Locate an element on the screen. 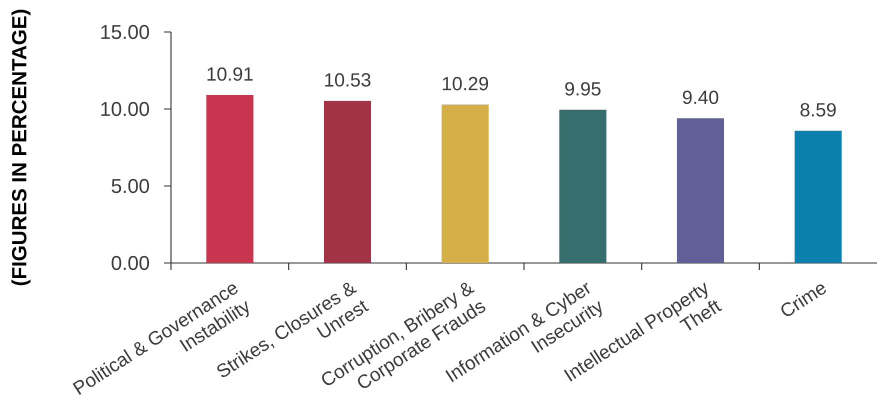  data-label: 9.95 is located at coordinates (583, 89).